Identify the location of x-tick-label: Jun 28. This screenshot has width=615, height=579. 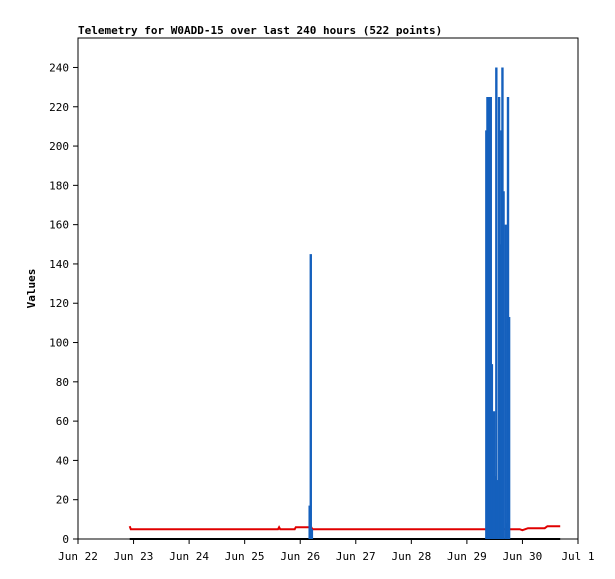
(411, 556).